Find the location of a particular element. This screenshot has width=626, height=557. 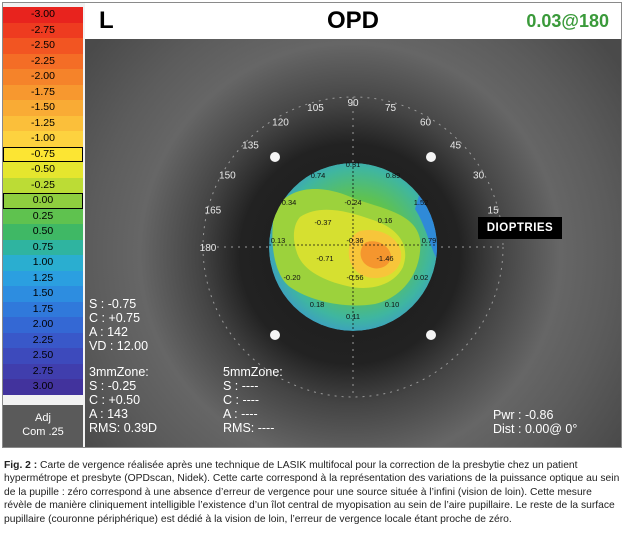

map-value-top: 0.31 is located at coordinates (353, 164).